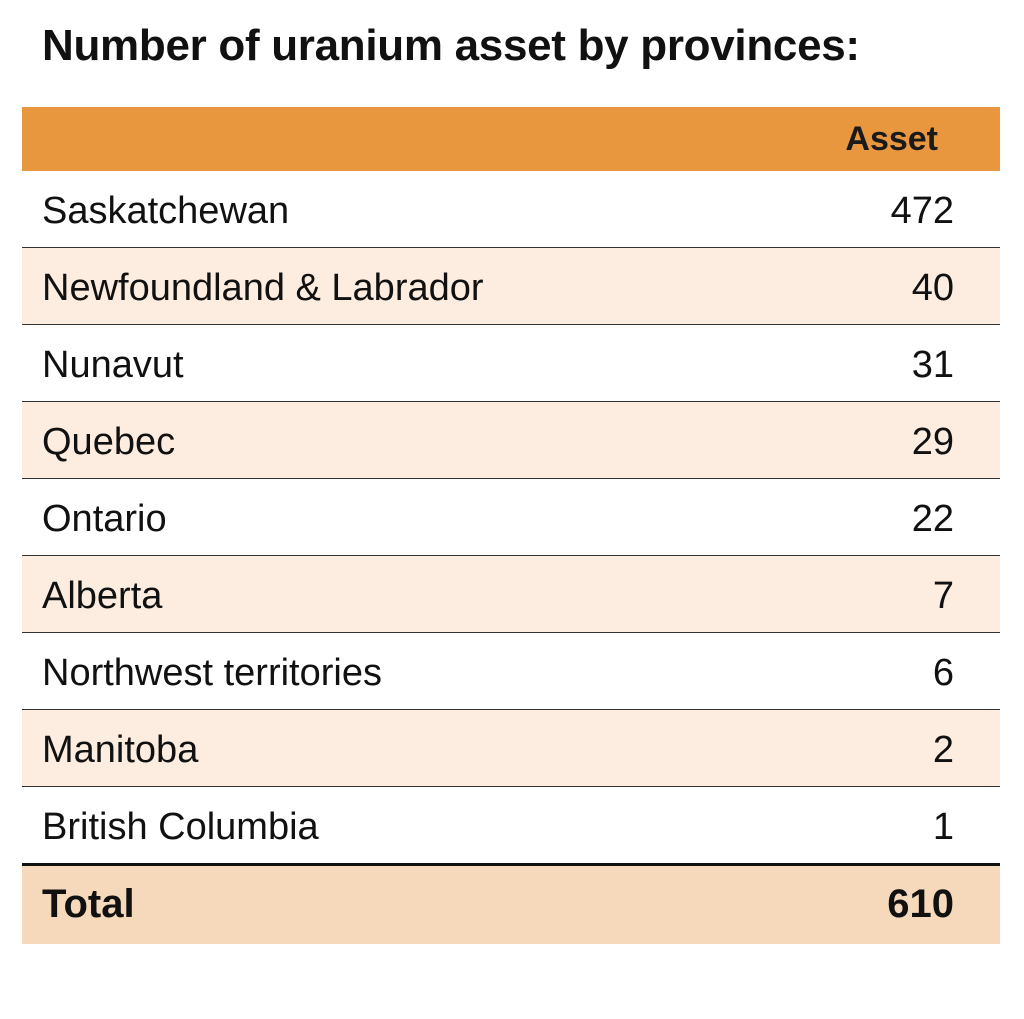 This screenshot has width=1024, height=1019. What do you see at coordinates (113, 365) in the screenshot?
I see `province-label: Nunavut` at bounding box center [113, 365].